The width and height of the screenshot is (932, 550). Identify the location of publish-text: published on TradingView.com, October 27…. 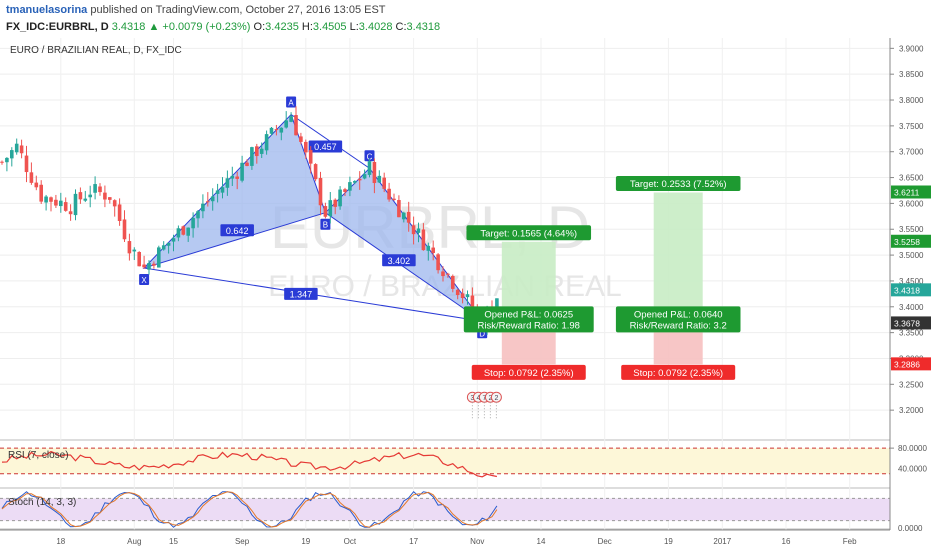
(238, 10).